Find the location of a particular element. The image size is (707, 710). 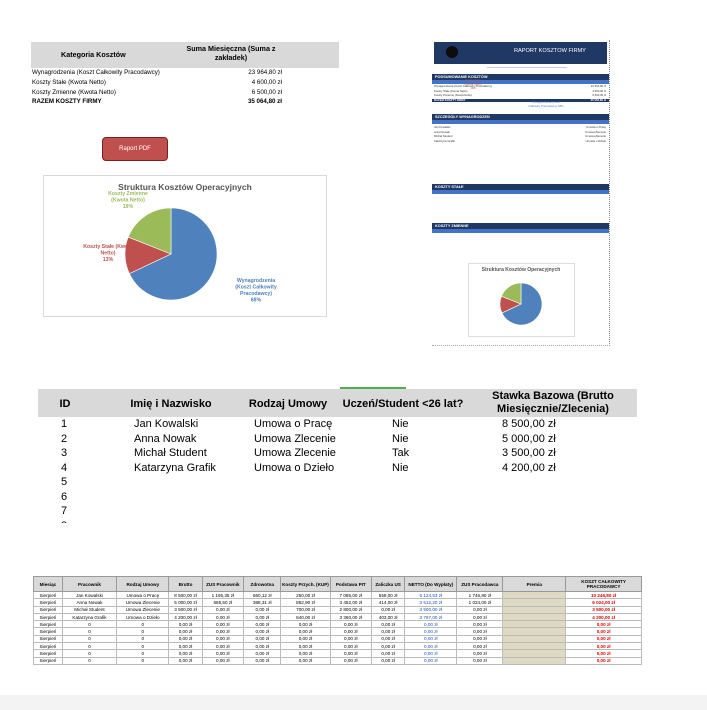

employee-rate: 4 200,00 zł is located at coordinates (529, 467).